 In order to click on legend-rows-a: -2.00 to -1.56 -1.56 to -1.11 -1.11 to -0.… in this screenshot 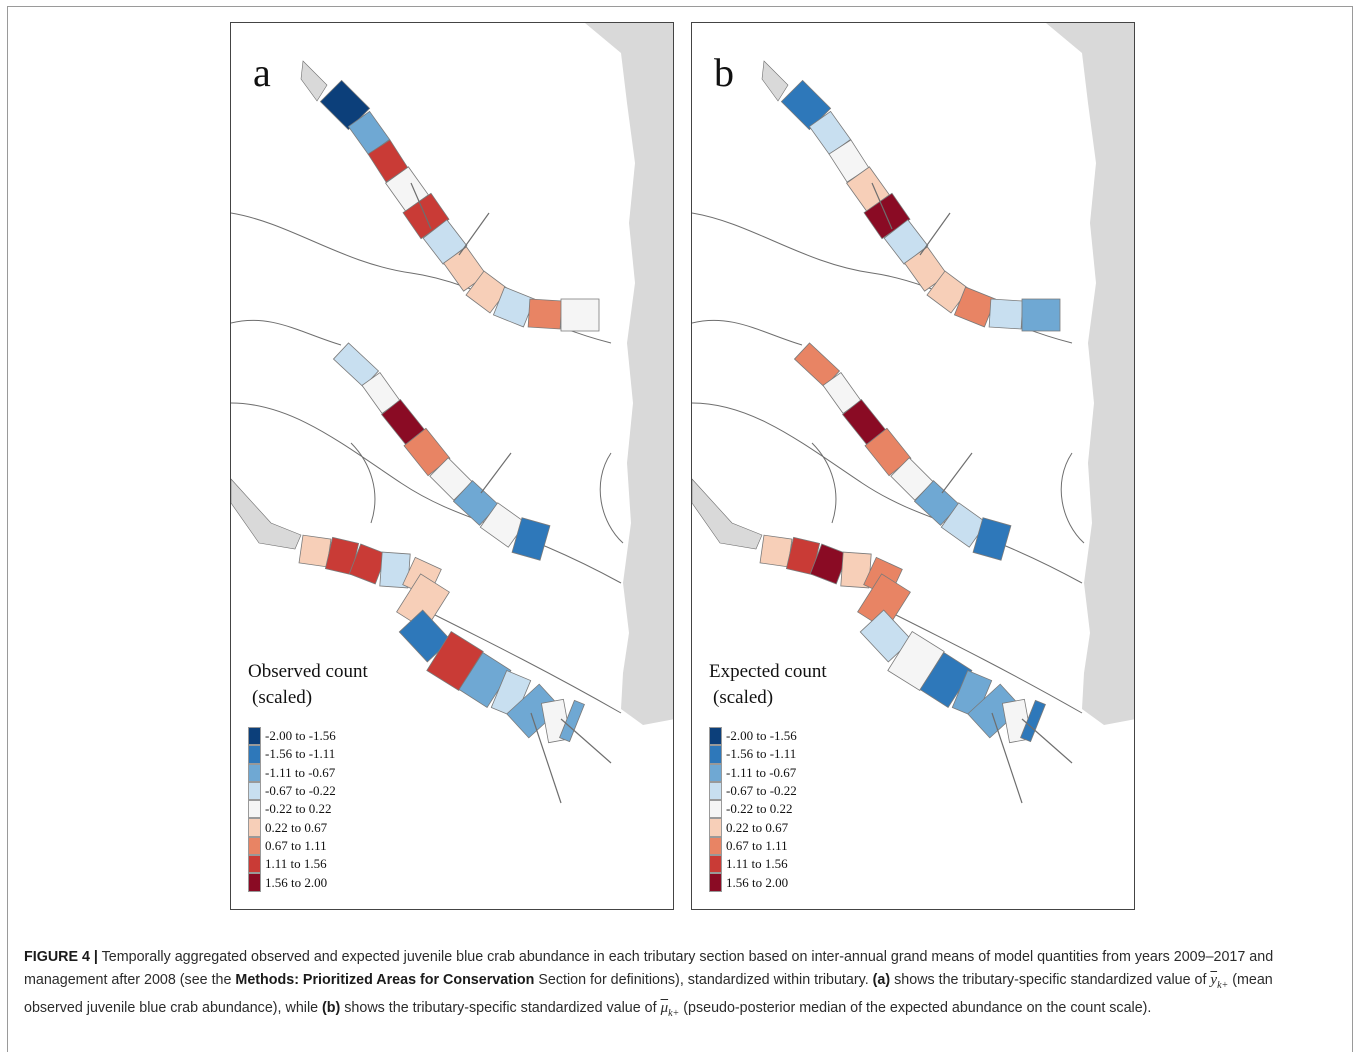, I will do `click(308, 809)`.